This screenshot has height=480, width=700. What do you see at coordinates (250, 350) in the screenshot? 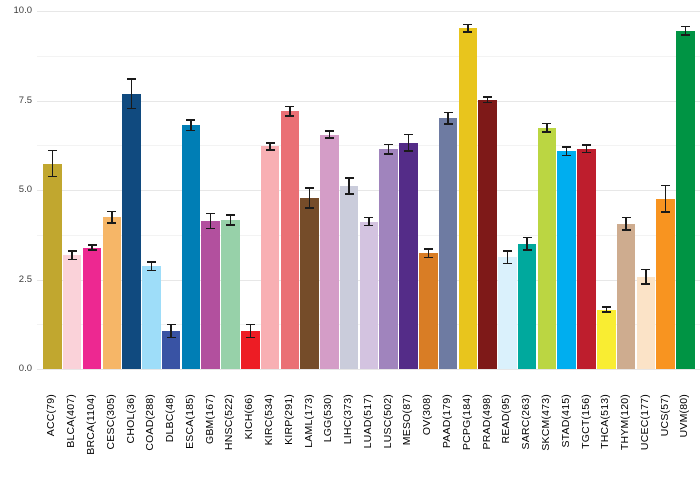
I see `bar-kich` at bounding box center [250, 350].